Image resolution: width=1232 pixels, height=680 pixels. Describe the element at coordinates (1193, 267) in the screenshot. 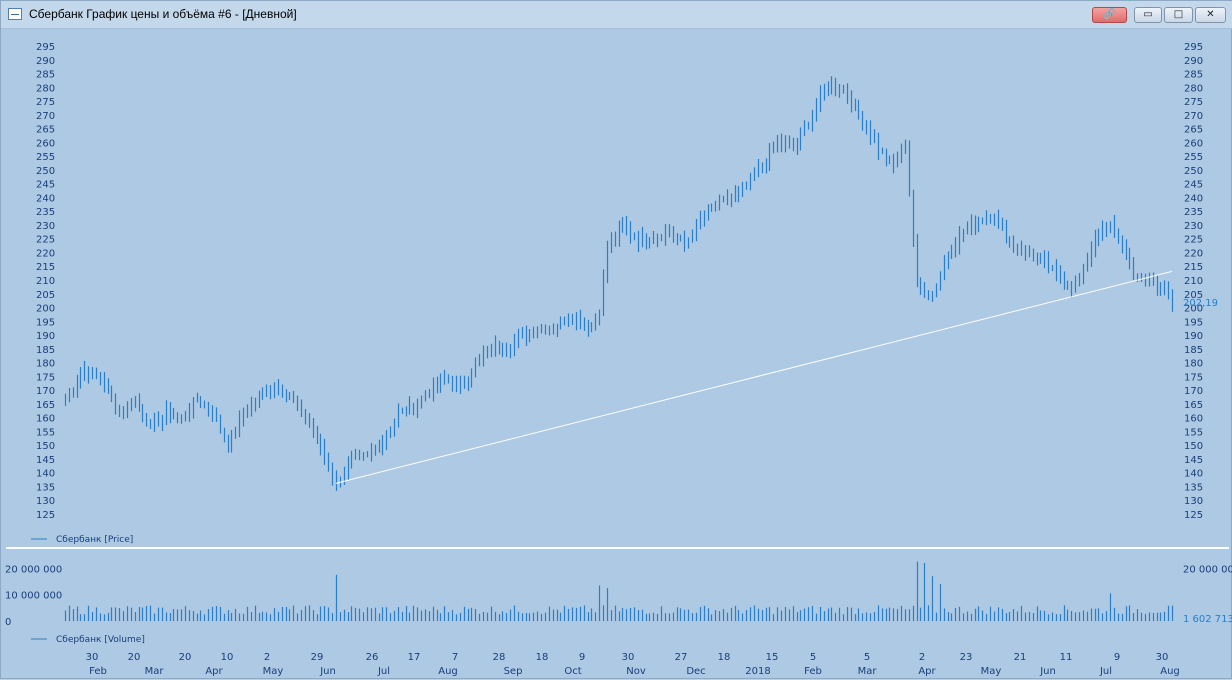

I see `price-tick-right: 215` at that location.